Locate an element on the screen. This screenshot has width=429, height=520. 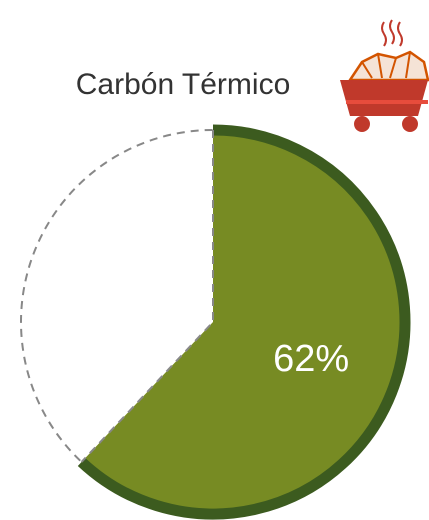
data-label: 62% is located at coordinates (311, 359).